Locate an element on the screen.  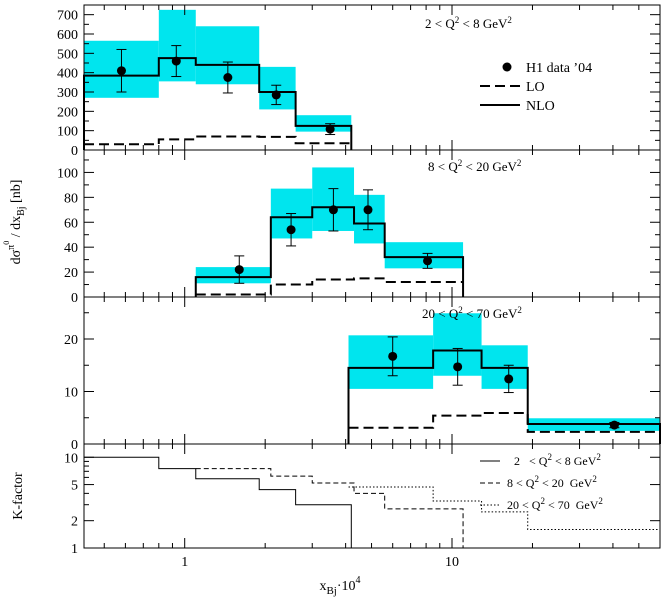
panel-label-q2-range: 2 < Q2 < 8 GeV2 is located at coordinates (468, 23).